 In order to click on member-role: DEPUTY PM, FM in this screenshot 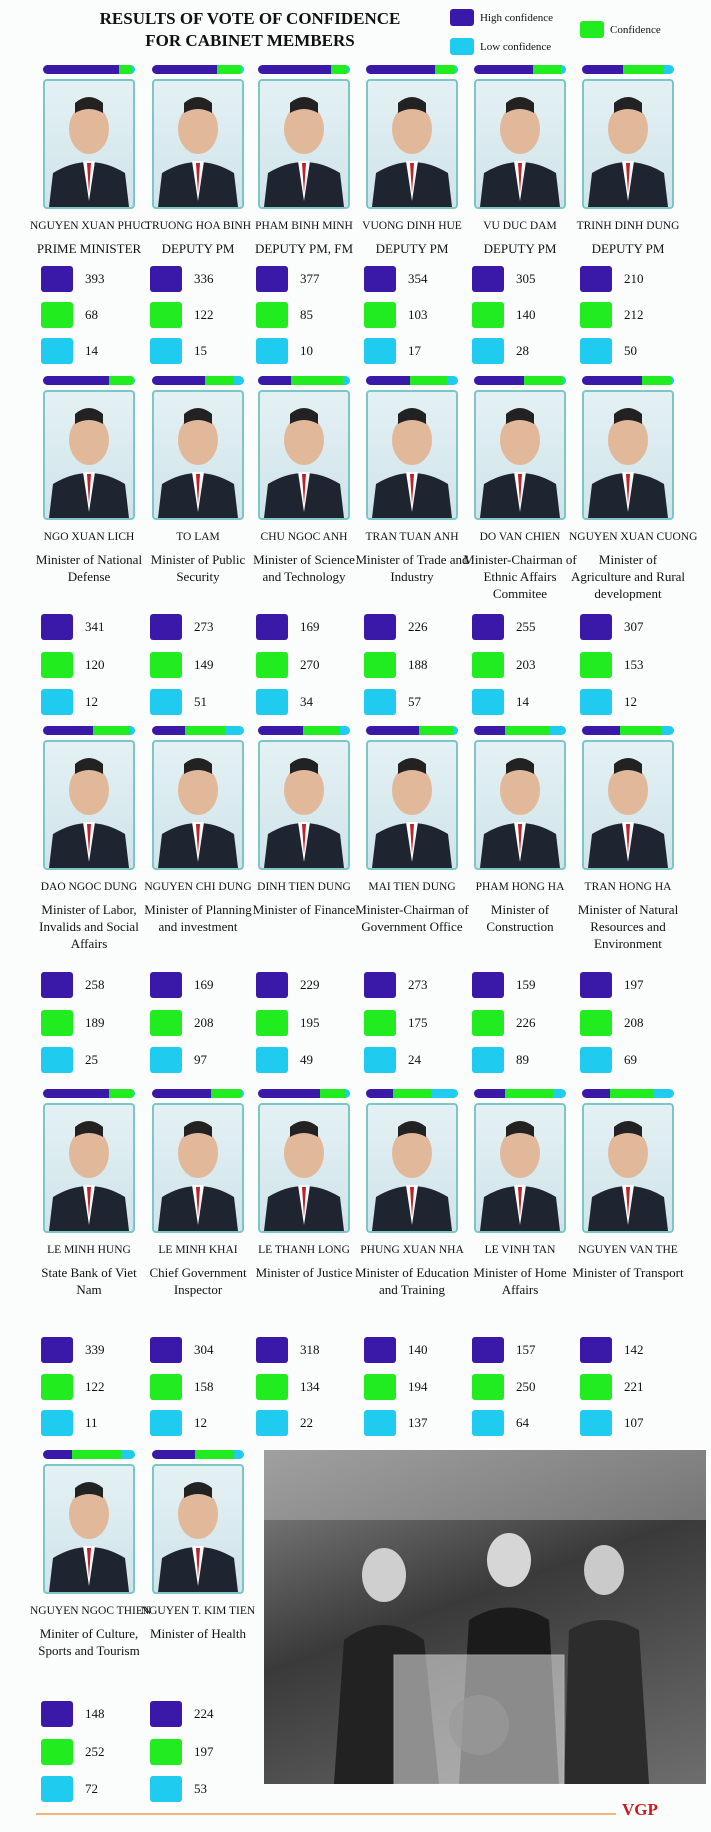, I will do `click(304, 248)`.